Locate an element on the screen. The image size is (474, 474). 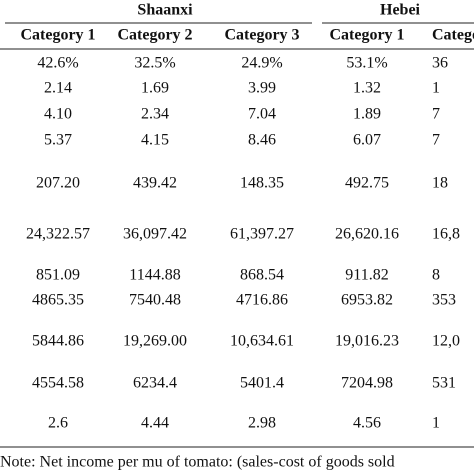
table-cell: 4554.58 is located at coordinates (58, 383).